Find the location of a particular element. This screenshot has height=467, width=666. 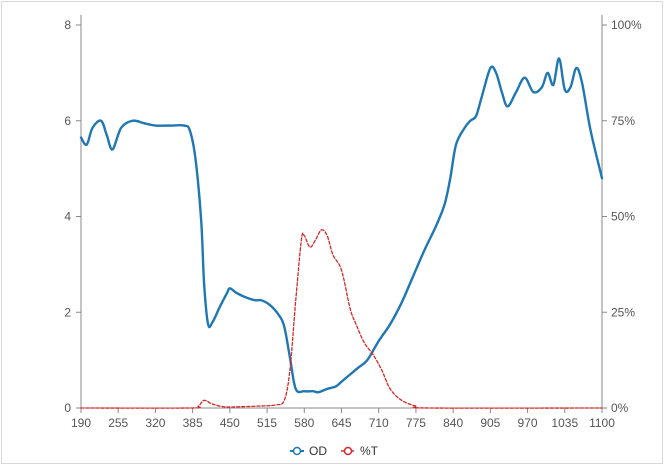

y-left-tick-label: 8 is located at coordinates (67, 25).